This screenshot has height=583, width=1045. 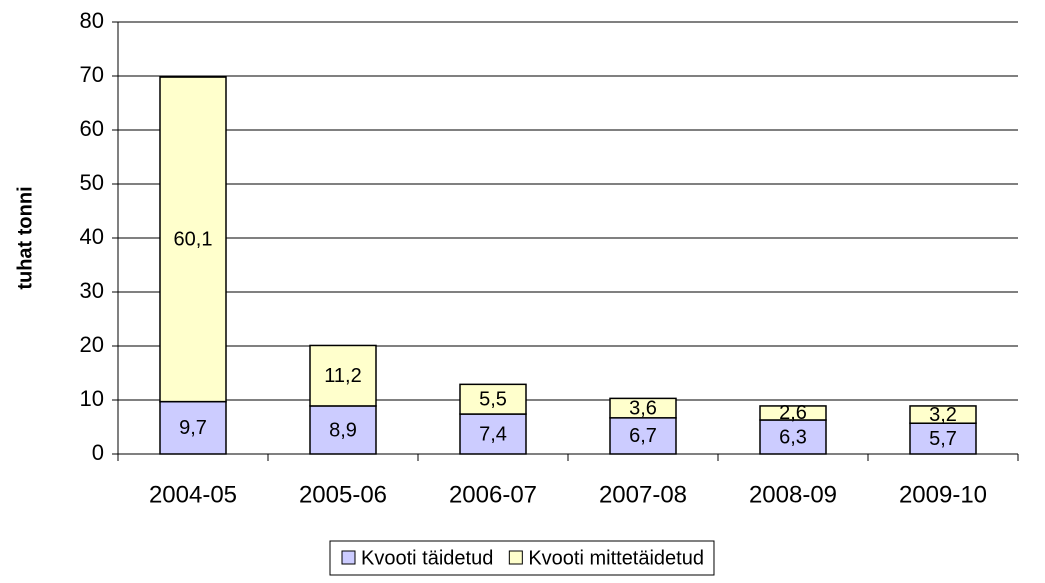 What do you see at coordinates (92, 290) in the screenshot?
I see `y-tick-label: 30` at bounding box center [92, 290].